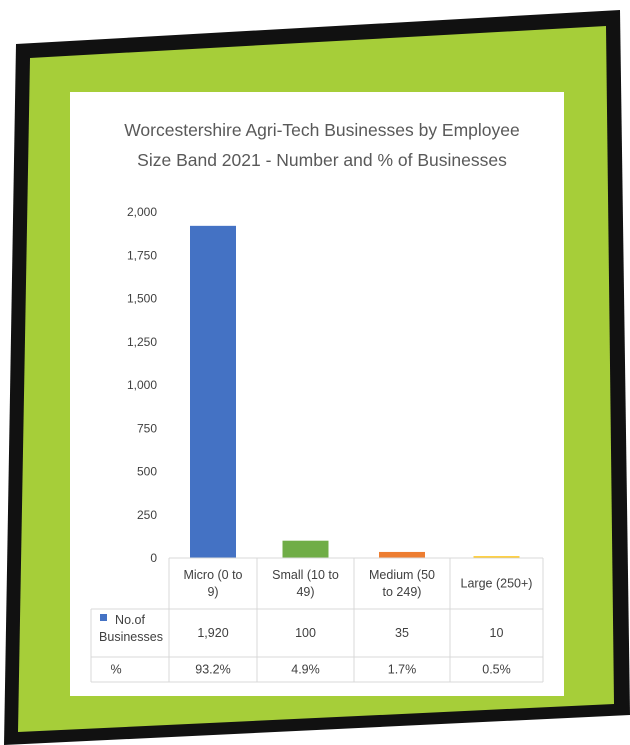 The height and width of the screenshot is (745, 630). What do you see at coordinates (305, 575) in the screenshot?
I see `category-label: Small (10 to` at bounding box center [305, 575].